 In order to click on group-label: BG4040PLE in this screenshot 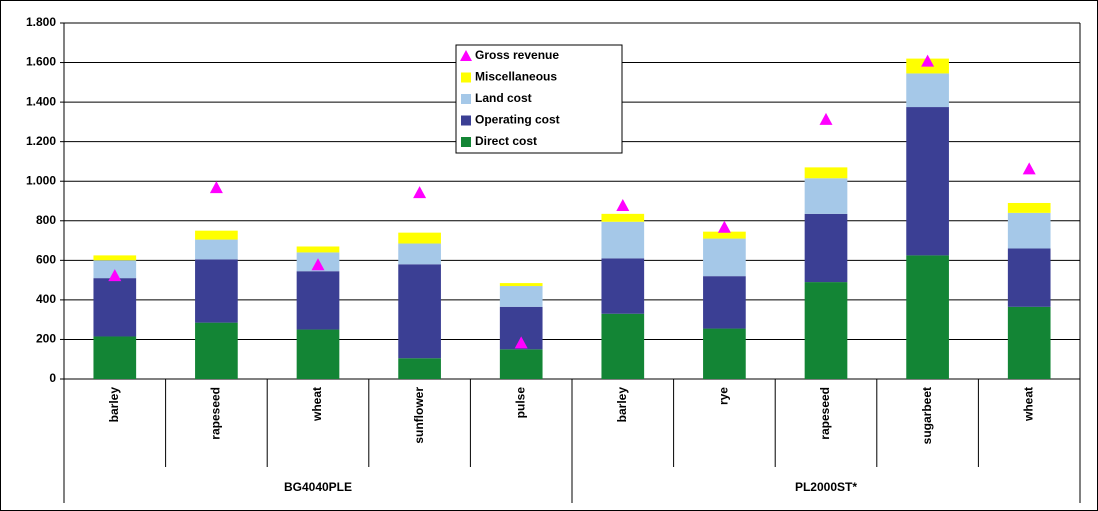, I will do `click(318, 487)`.